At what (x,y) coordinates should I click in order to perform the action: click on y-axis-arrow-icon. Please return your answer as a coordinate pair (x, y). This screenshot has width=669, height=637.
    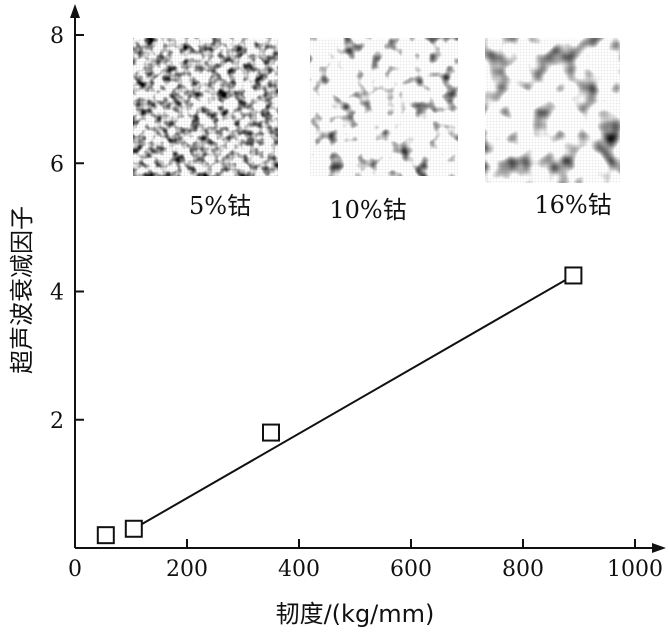
    Looking at the image, I should click on (75, 11).